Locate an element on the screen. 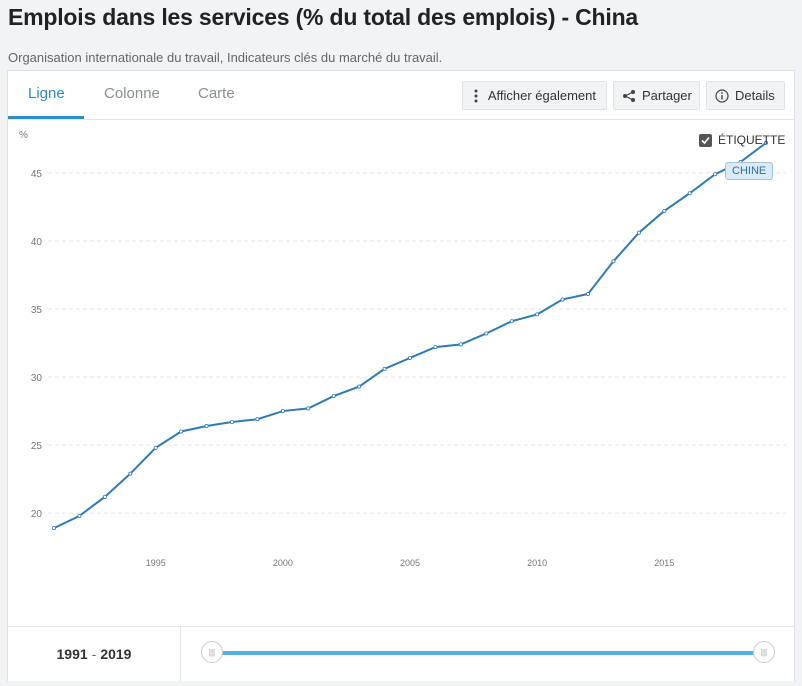  y-tick-label: 30 is located at coordinates (37, 378).